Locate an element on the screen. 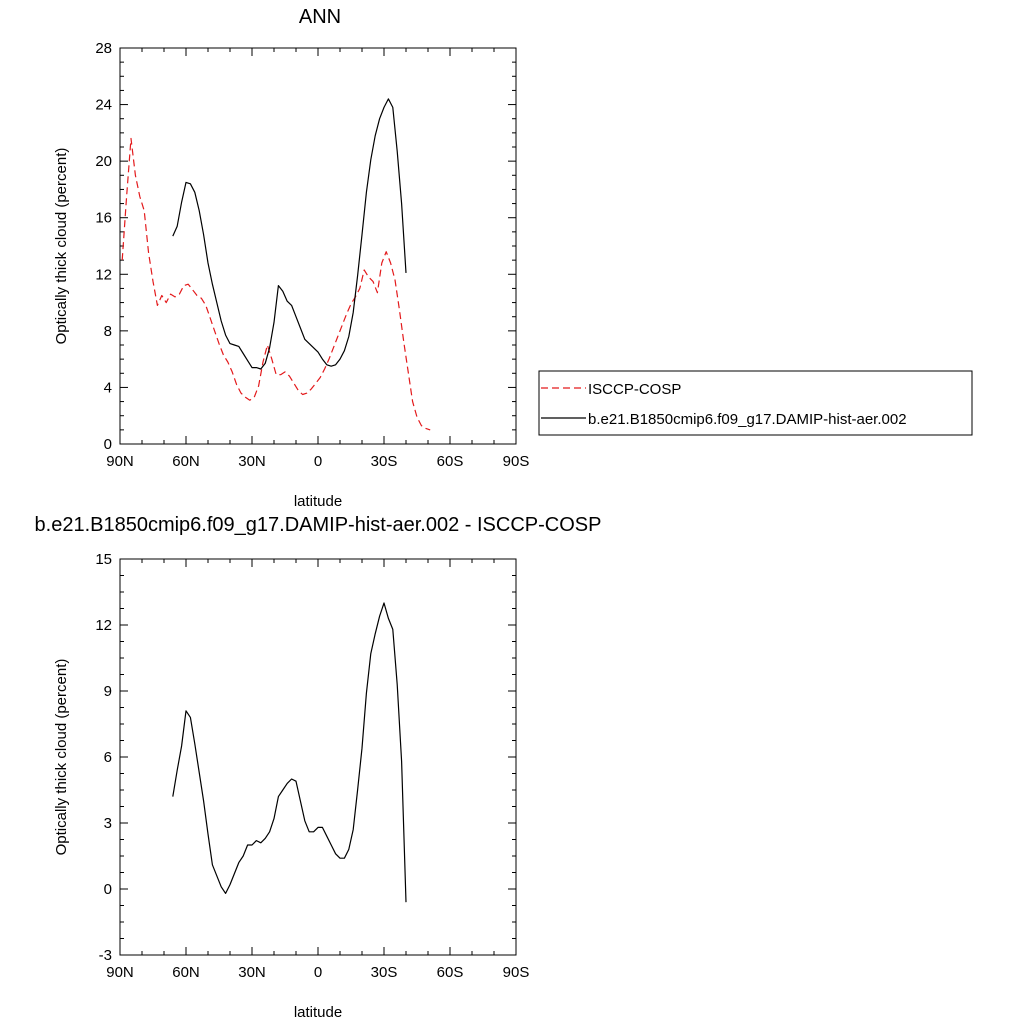  top-x-axis-label: latitude is located at coordinates (318, 501).